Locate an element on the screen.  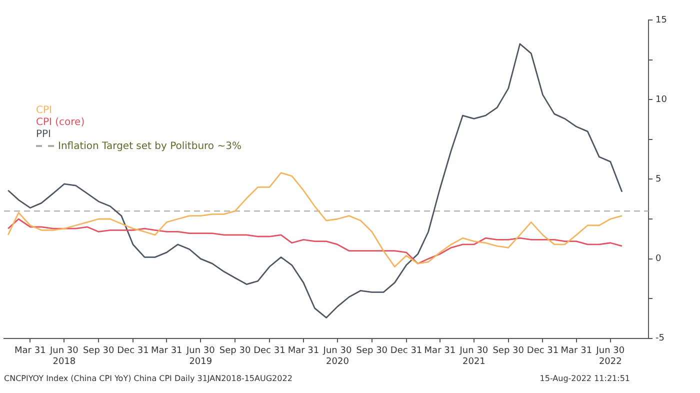
y-tick-label: 5 is located at coordinates (659, 179).